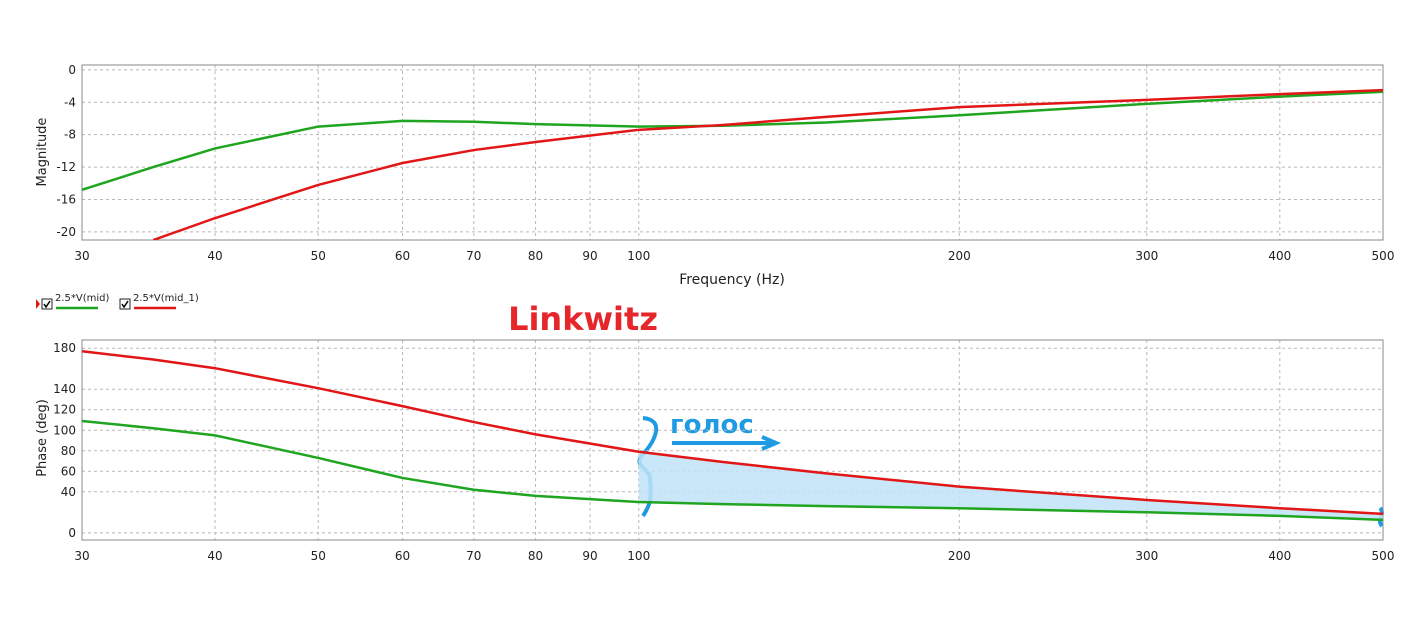 The height and width of the screenshot is (628, 1416). I want to click on y-tick-label: 40, so click(68, 492).